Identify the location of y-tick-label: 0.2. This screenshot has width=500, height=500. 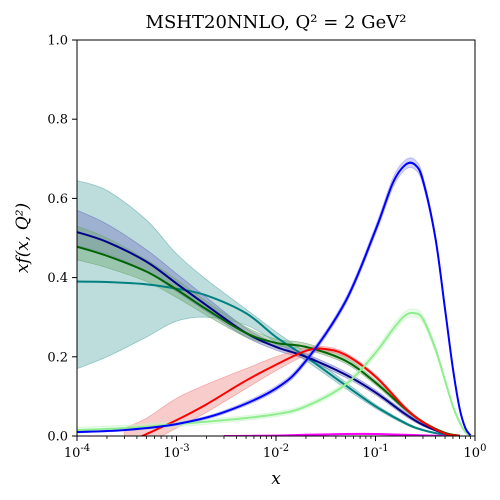
(57, 357).